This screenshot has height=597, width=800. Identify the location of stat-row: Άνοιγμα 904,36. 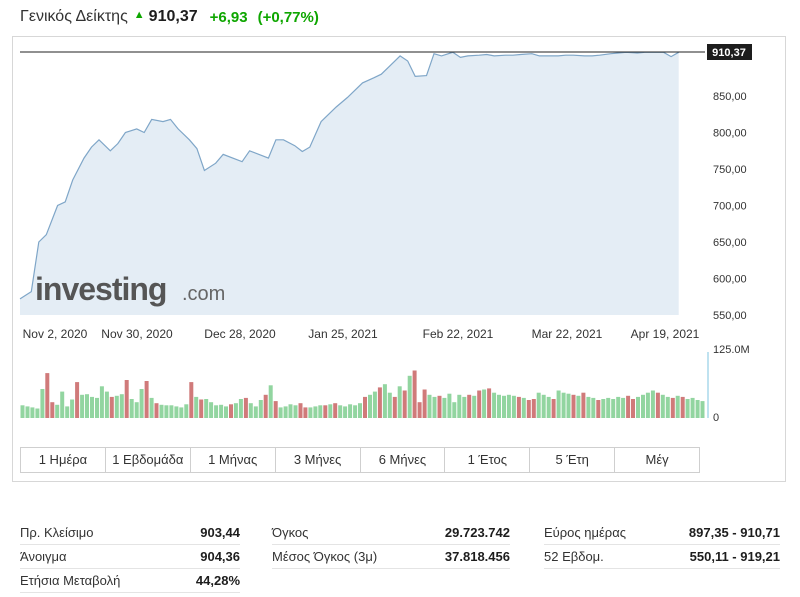
(130, 557).